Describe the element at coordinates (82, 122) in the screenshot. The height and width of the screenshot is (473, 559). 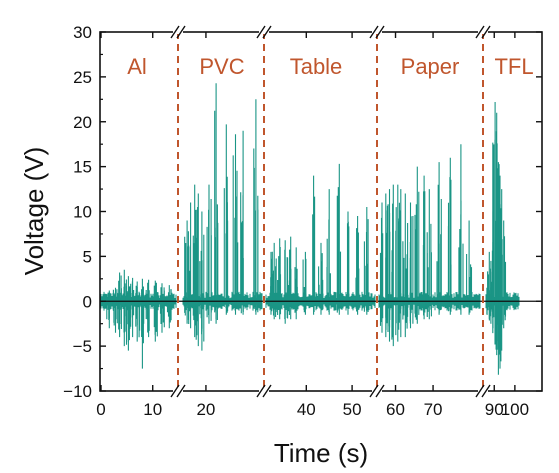
I see `y-tick-label: 20` at that location.